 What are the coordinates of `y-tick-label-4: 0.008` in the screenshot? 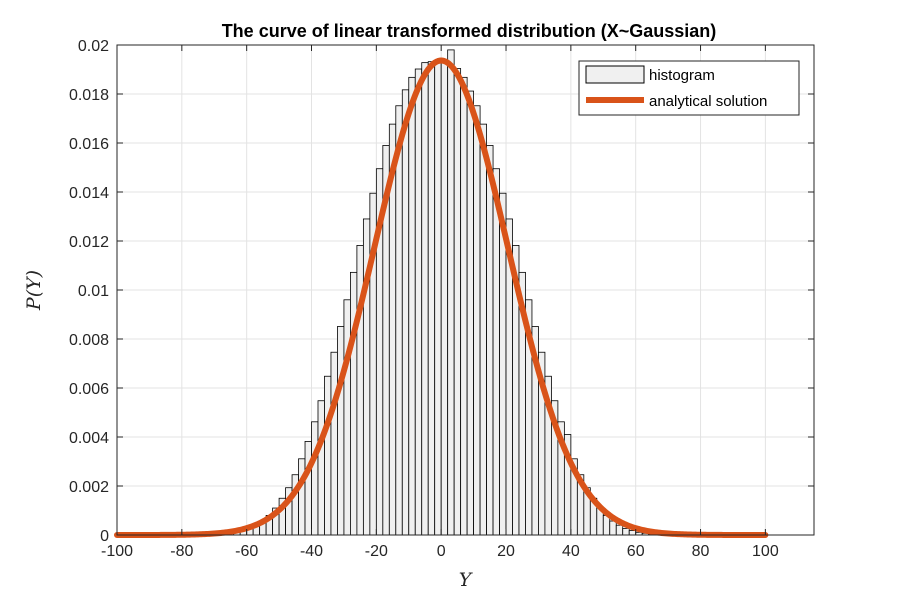 It's located at (89, 340).